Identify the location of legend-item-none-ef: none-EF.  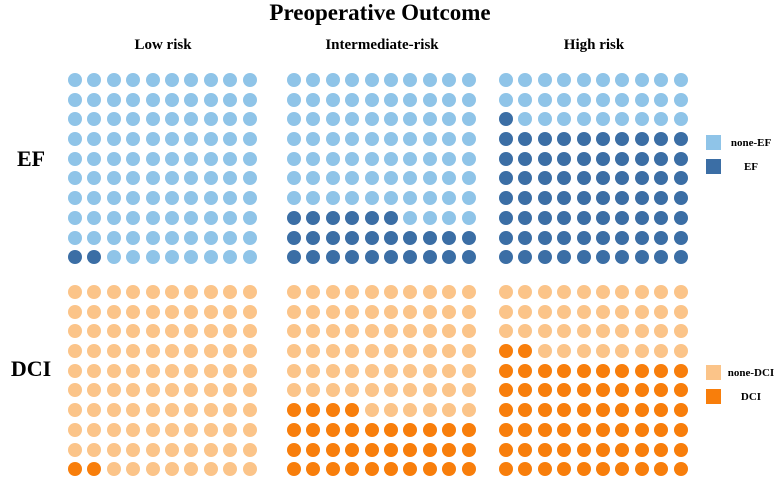
(741, 142).